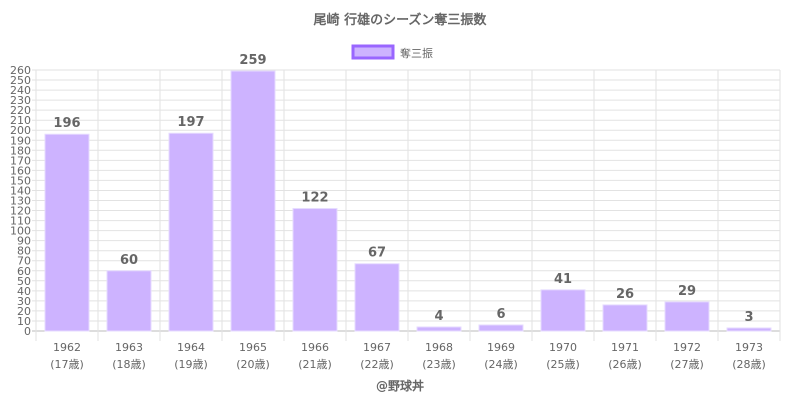  I want to click on x-tick-sublabel: (26歳), so click(625, 364).